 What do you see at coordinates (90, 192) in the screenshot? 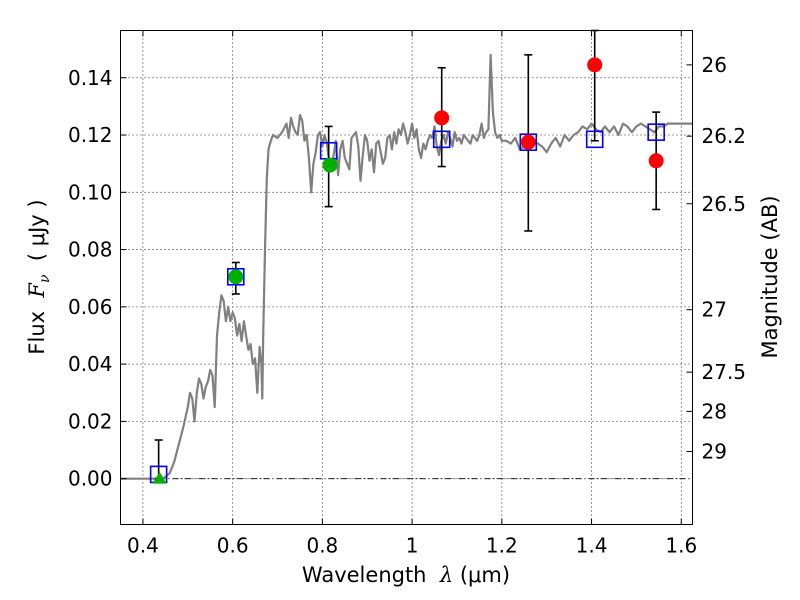
I see `y-tick-label: 0.10` at bounding box center [90, 192].